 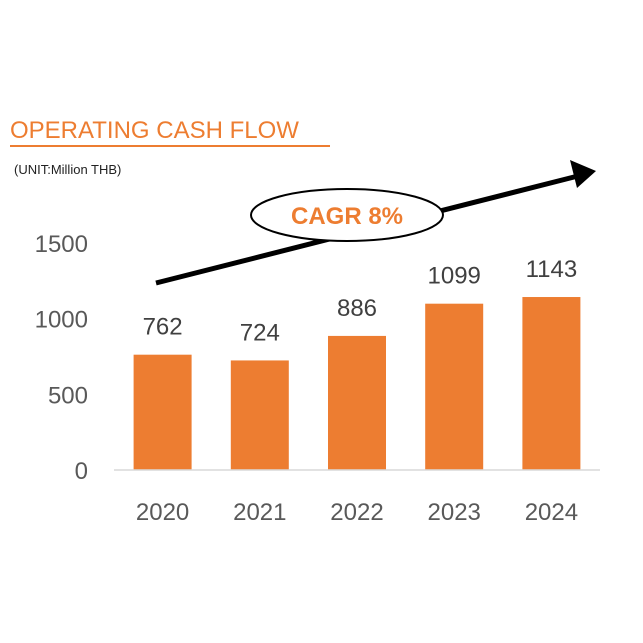 I want to click on y-tick-label: 1000, so click(x=61, y=320).